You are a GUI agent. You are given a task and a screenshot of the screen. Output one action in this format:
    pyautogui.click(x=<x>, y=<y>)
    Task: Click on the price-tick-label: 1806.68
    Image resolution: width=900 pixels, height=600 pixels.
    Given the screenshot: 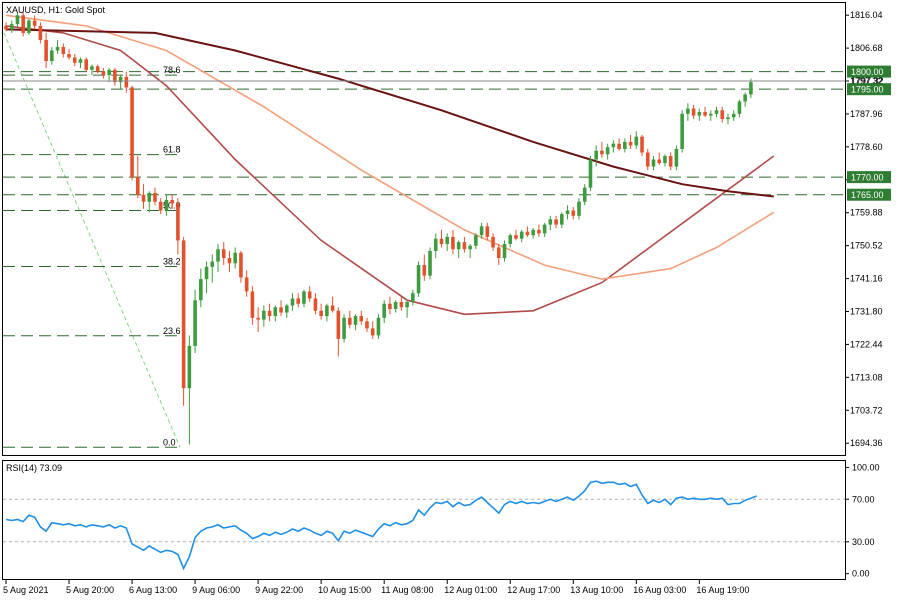 What is the action you would take?
    pyautogui.click(x=866, y=48)
    